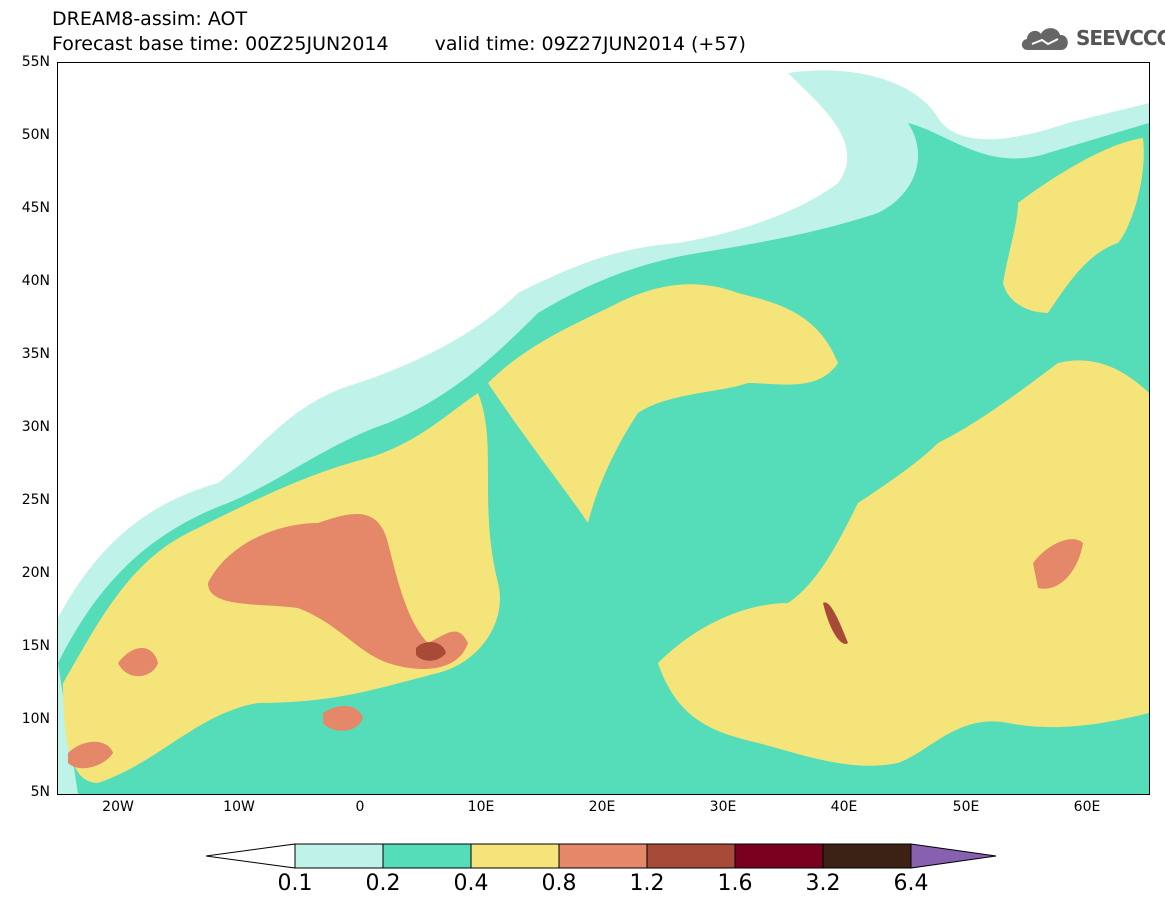  I want to click on map-title: DREAM8-assim: AOT, so click(150, 19).